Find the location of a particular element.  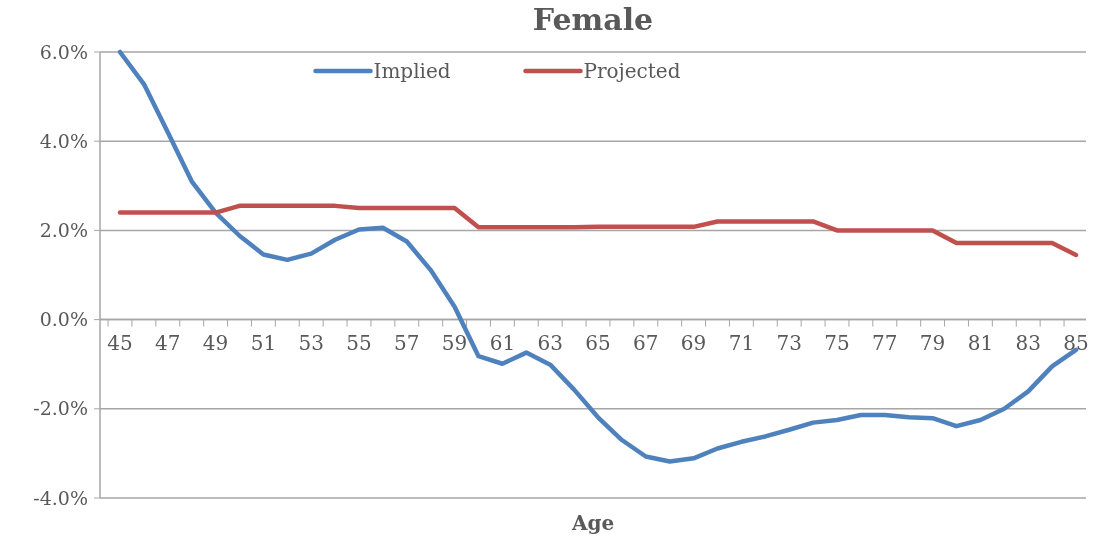

chart-title: Female is located at coordinates (593, 19).